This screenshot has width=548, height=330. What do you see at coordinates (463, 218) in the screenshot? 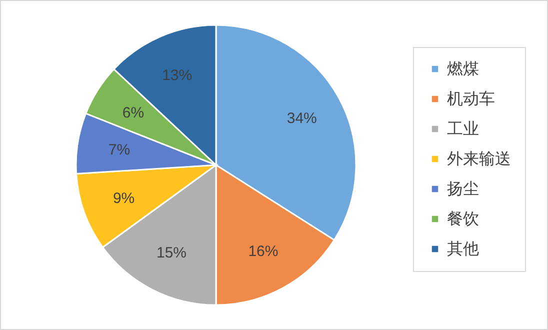
I see `legend-label: 餐饮` at bounding box center [463, 218].